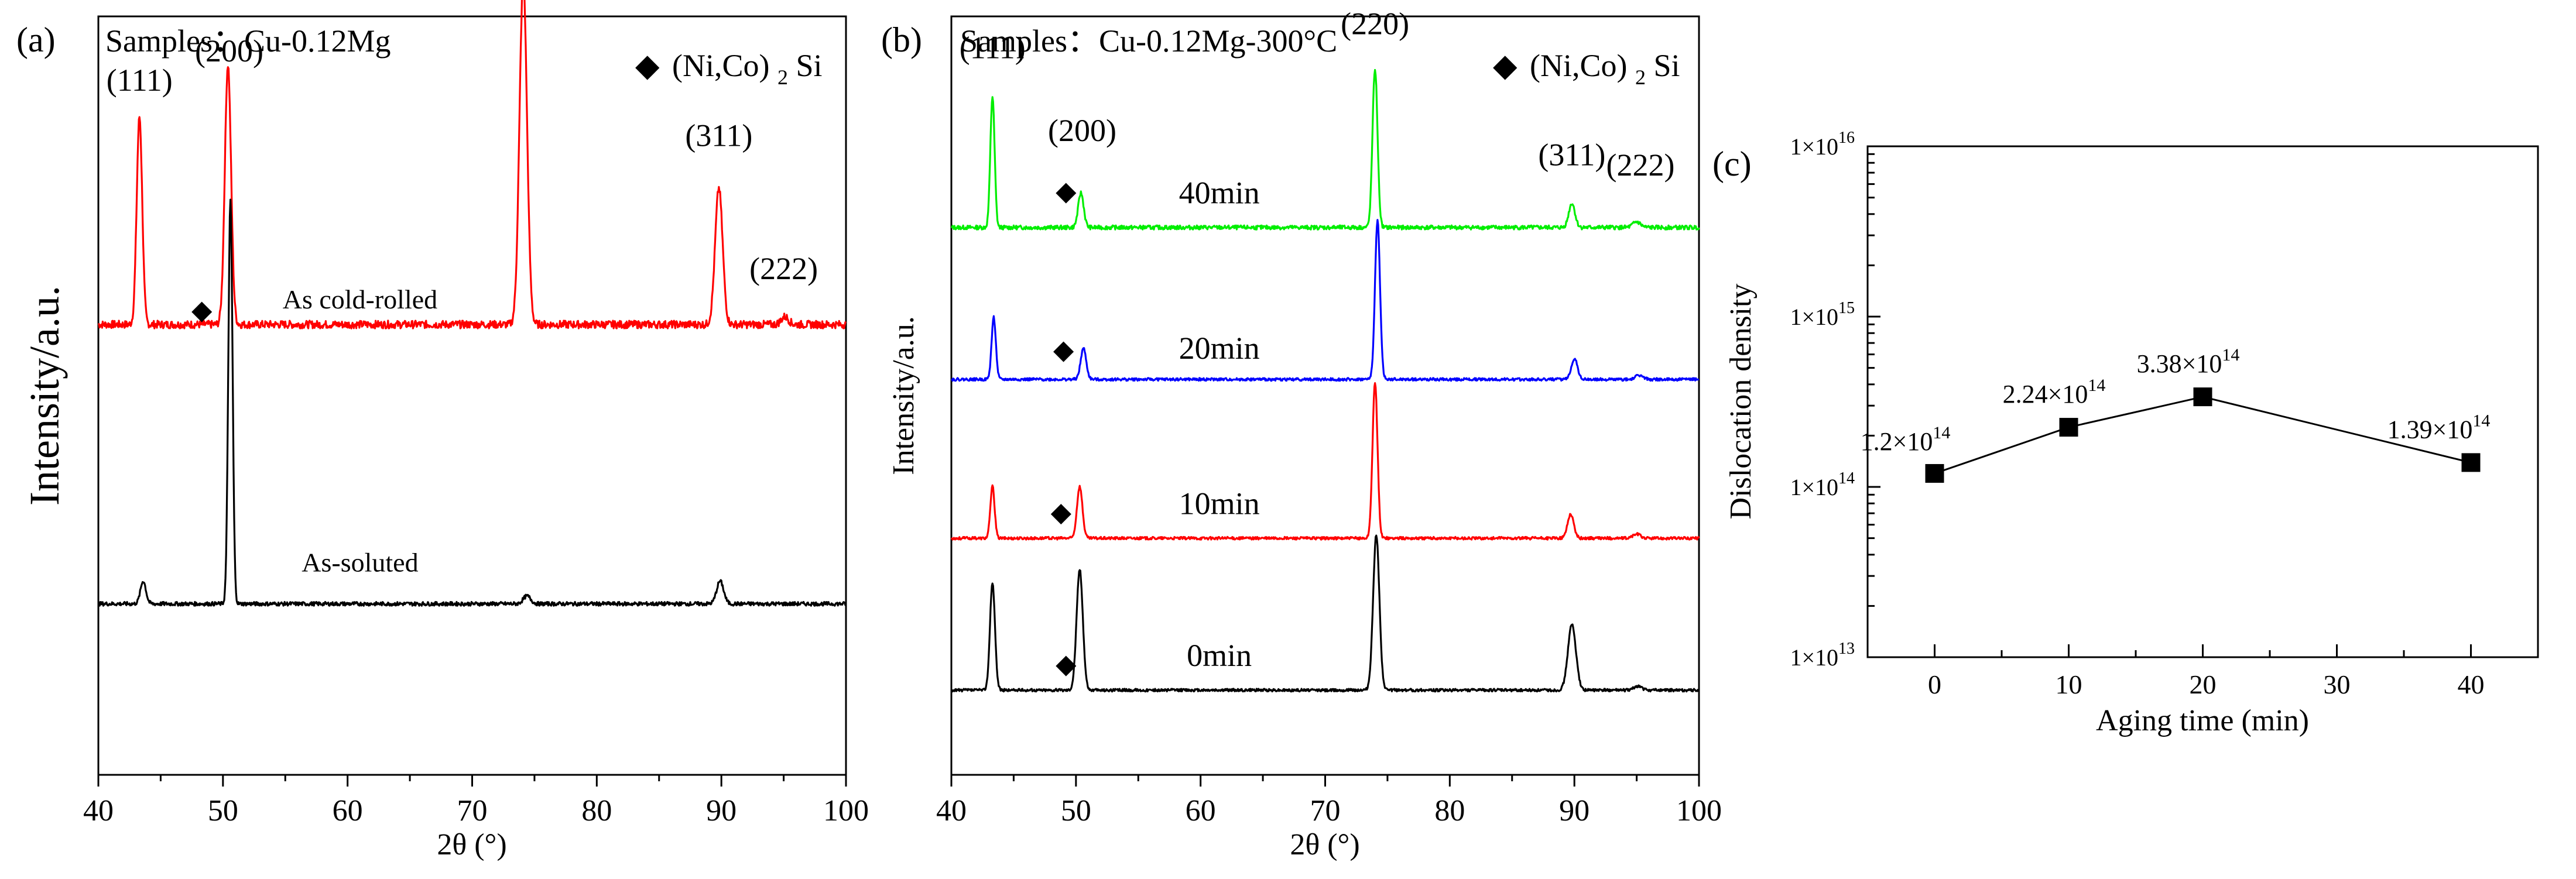 The width and height of the screenshot is (2576, 879). Describe the element at coordinates (2203, 684) in the screenshot. I see `c-x-tick-label-20: 20` at that location.